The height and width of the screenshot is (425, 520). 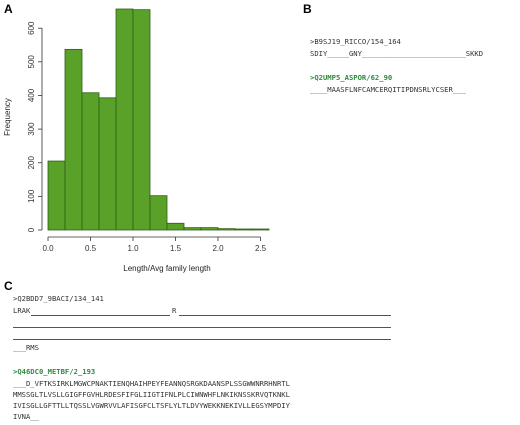 I want to click on panel-label-c: C, so click(x=8, y=286).